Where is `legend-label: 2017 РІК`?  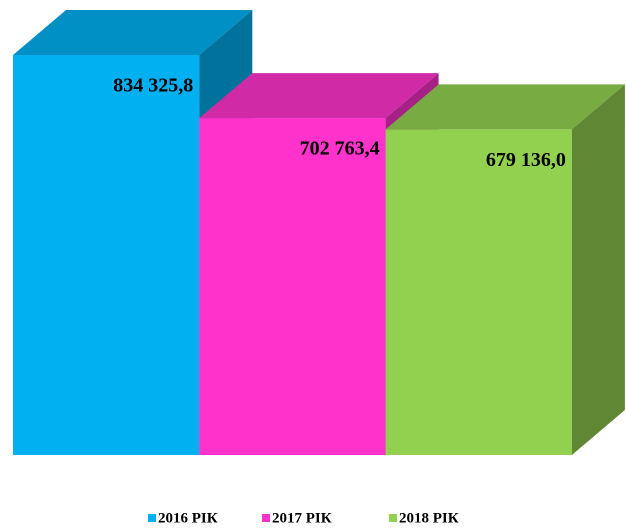
legend-label: 2017 РІК is located at coordinates (302, 518).